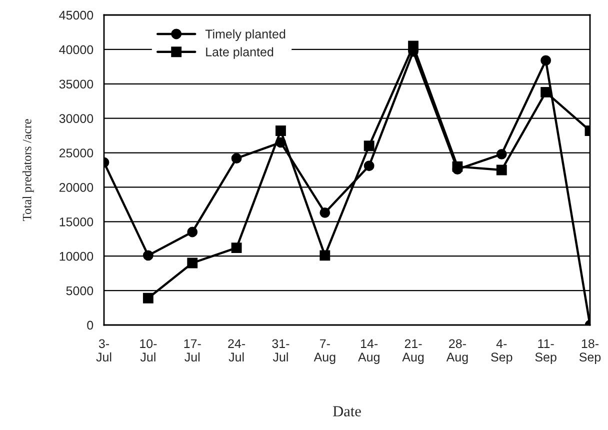 This screenshot has height=430, width=608. Describe the element at coordinates (369, 351) in the screenshot. I see `x-tick-label: 14-Aug` at that location.